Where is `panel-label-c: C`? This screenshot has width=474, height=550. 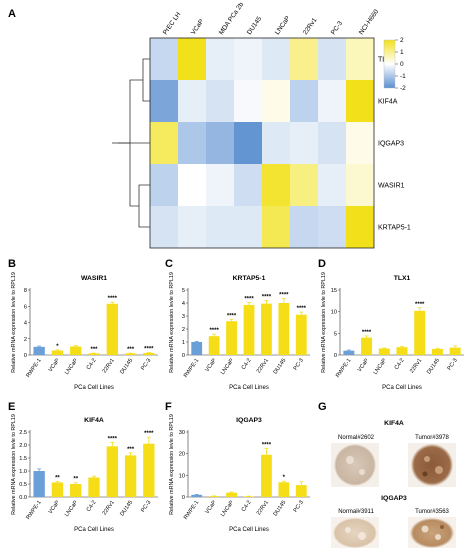
panel-label-c: C is located at coordinates (169, 264).